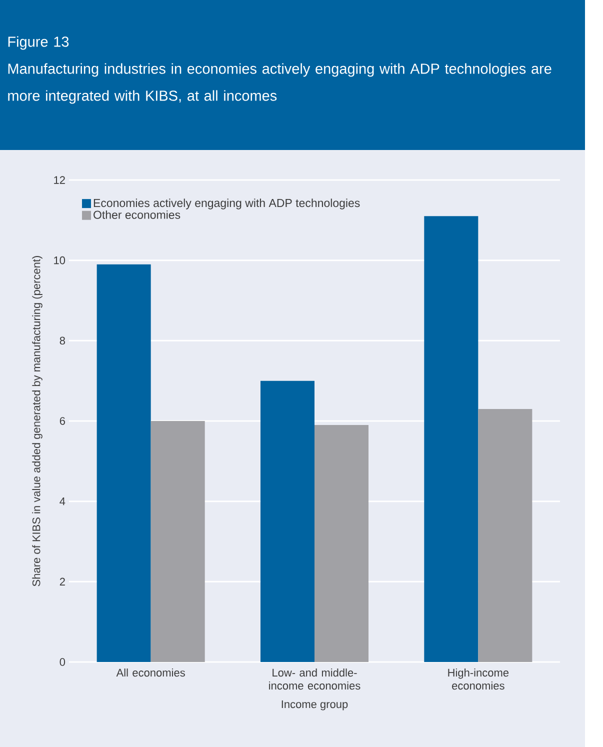 The height and width of the screenshot is (747, 603). I want to click on y-tick-label: 0, so click(63, 662).